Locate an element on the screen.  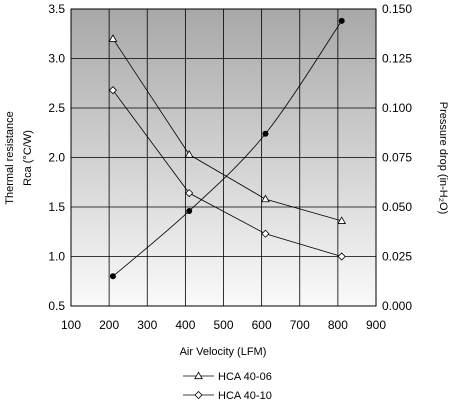
y-right-tick-label: 0.050 is located at coordinates (397, 207).